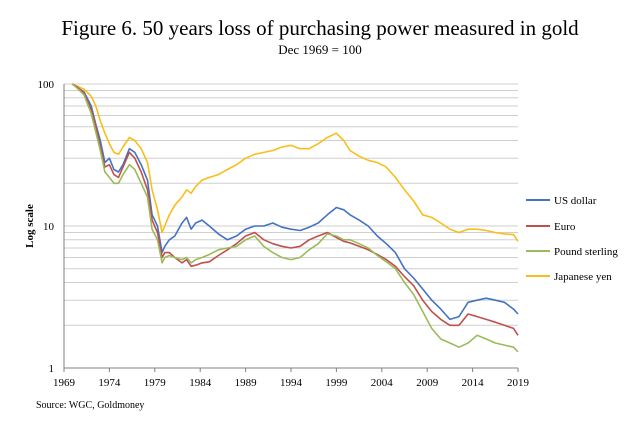 Image resolution: width=640 pixels, height=428 pixels. Describe the element at coordinates (565, 227) in the screenshot. I see `legend-label: Euro` at that location.